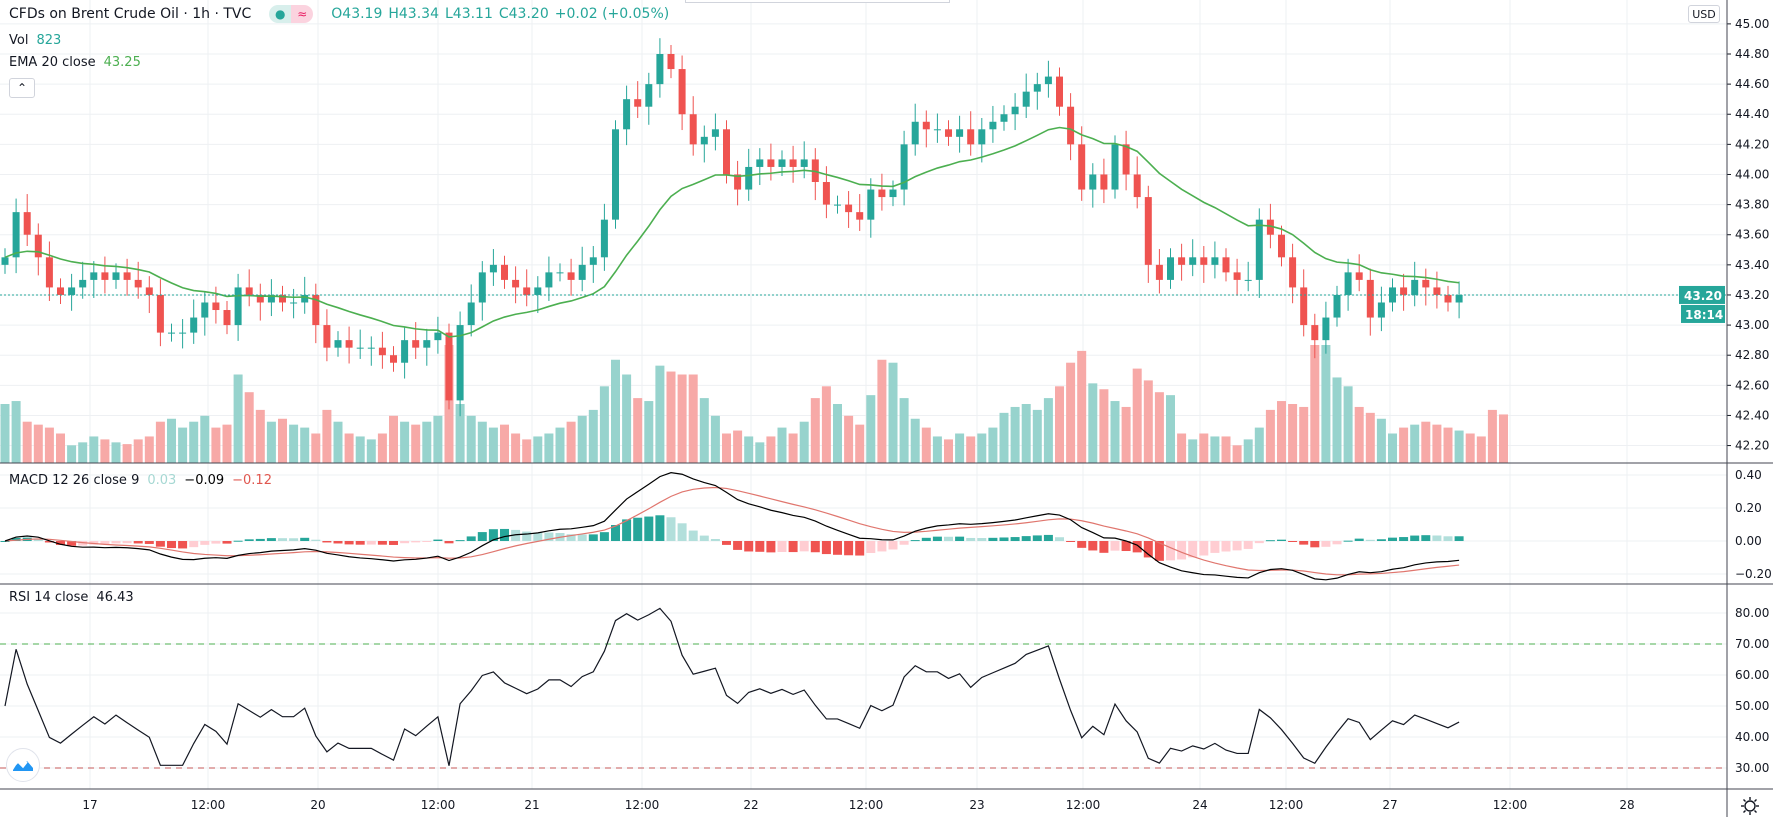  What do you see at coordinates (291, 14) in the screenshot?
I see `status-pill: ● ≈` at bounding box center [291, 14].